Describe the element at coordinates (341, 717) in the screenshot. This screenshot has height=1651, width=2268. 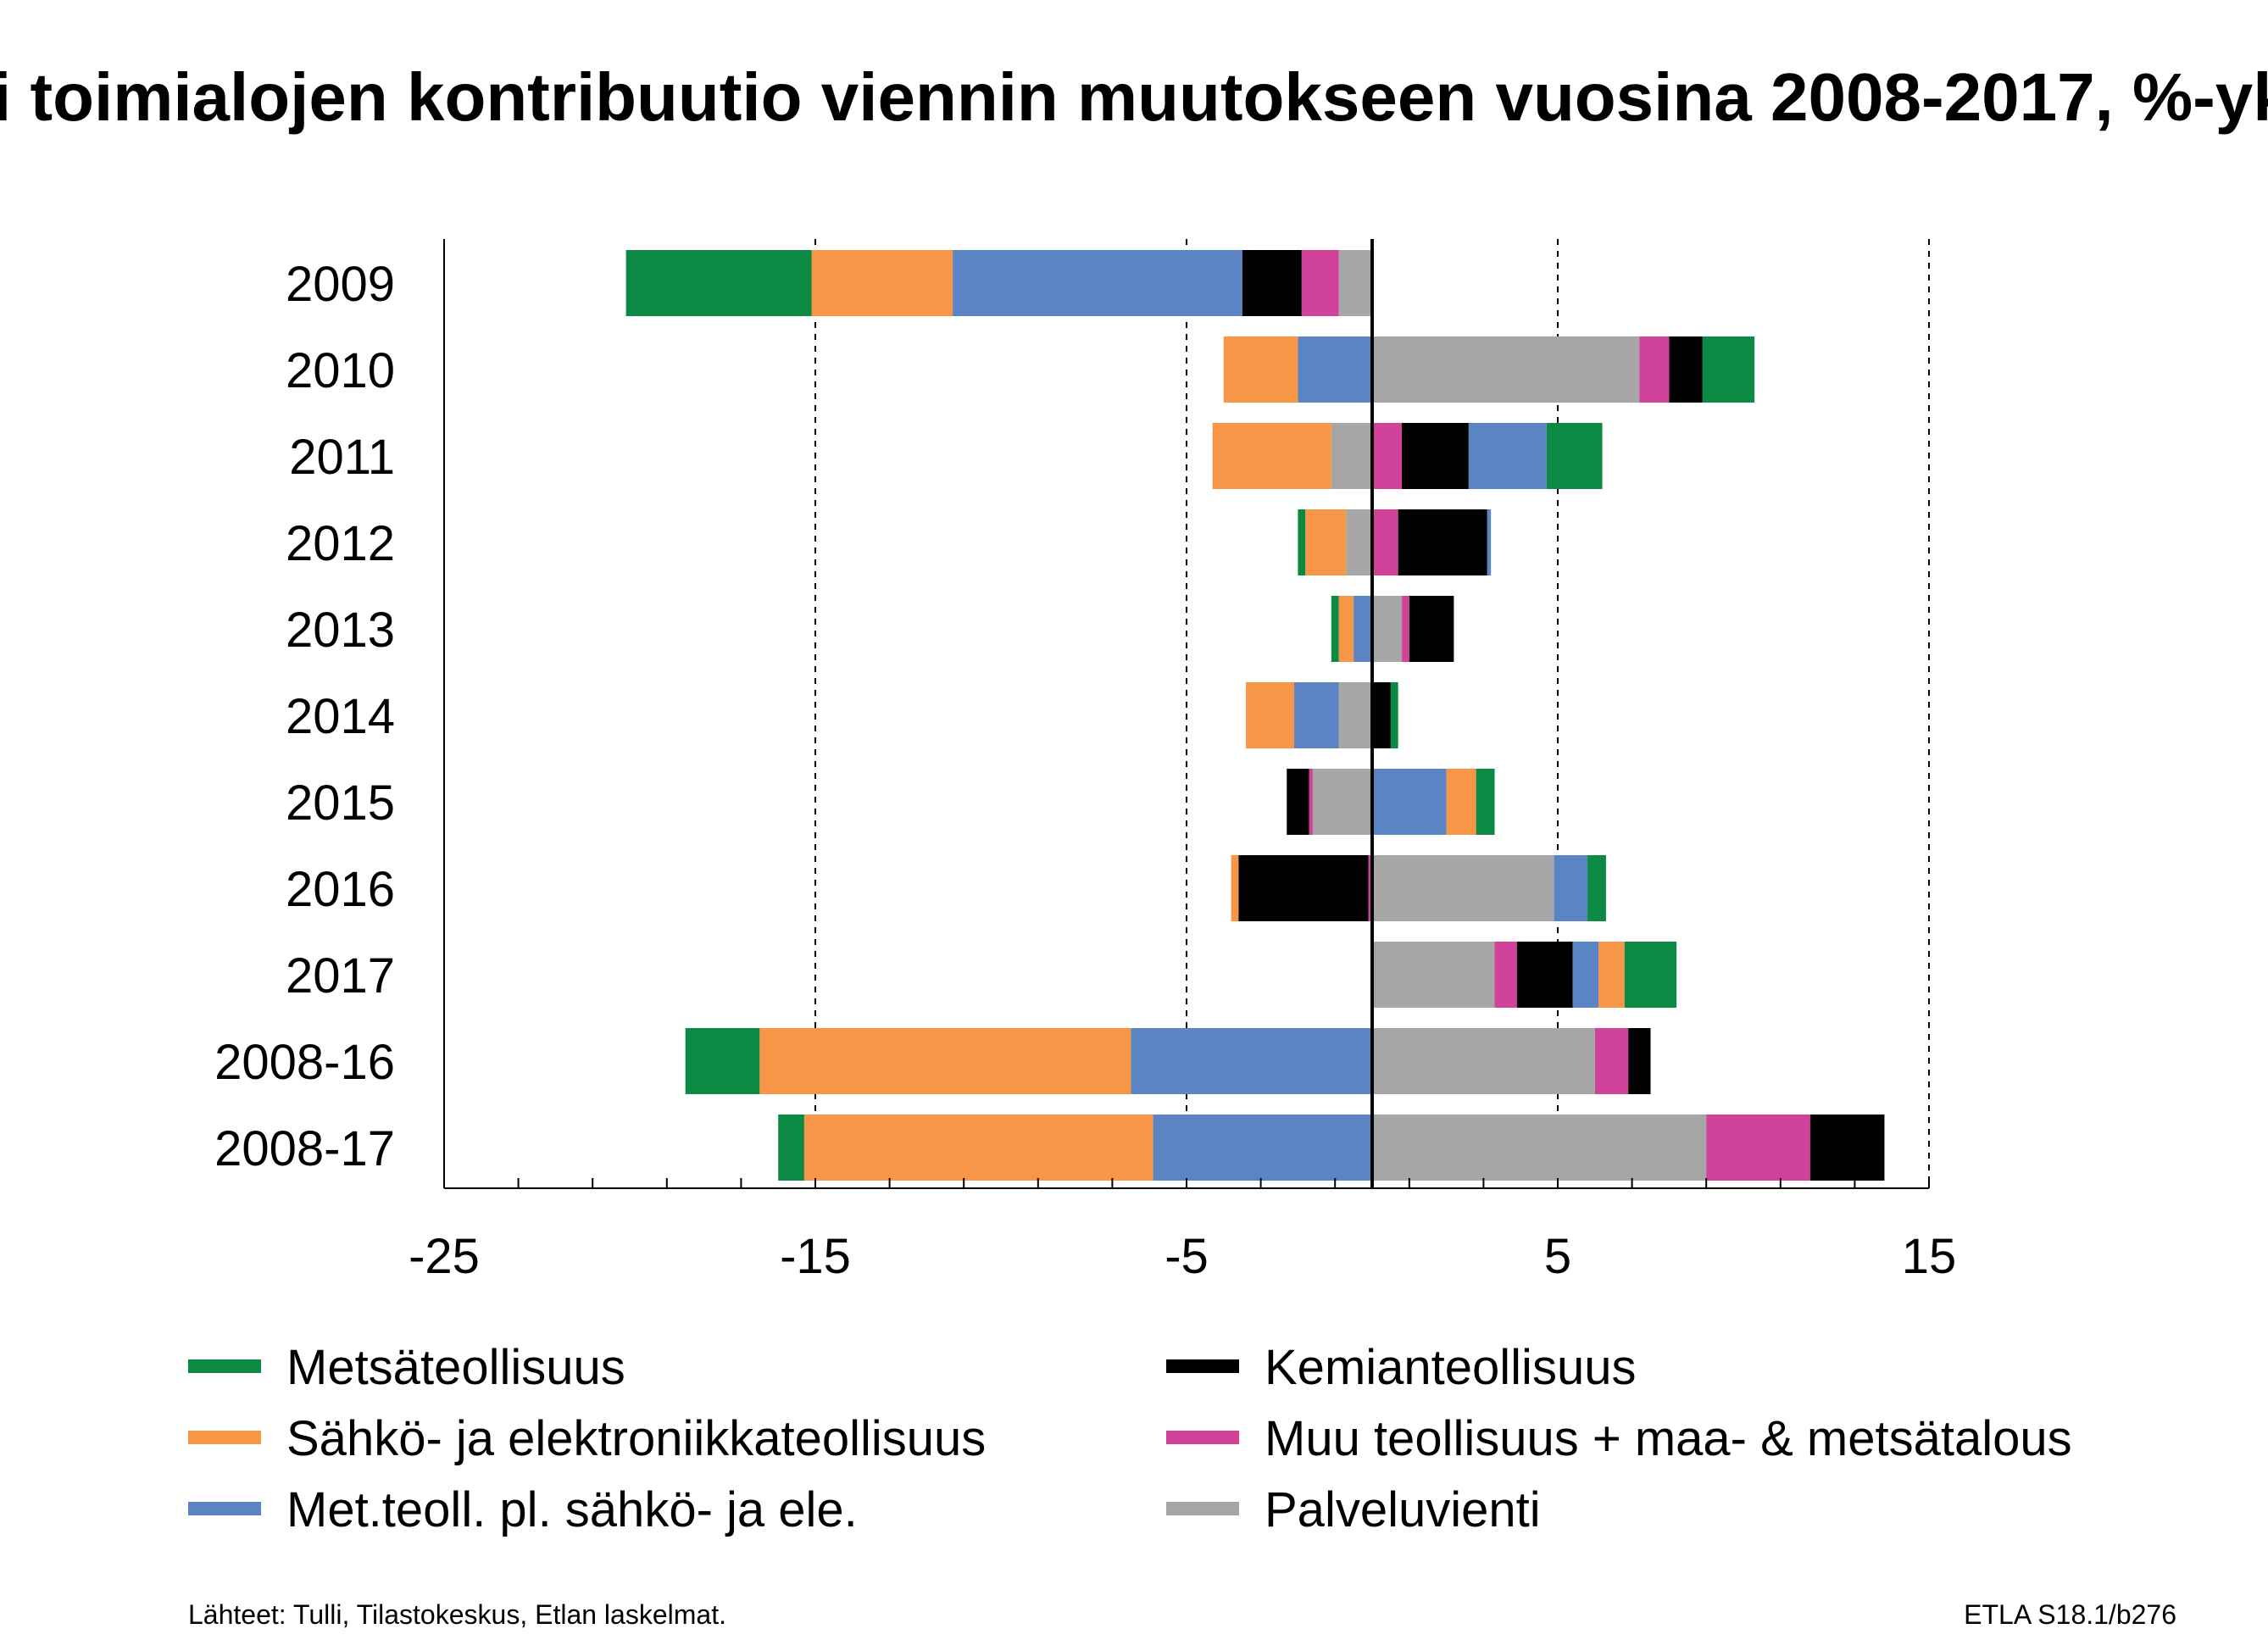
I see `y-tick-label: 2014` at that location.